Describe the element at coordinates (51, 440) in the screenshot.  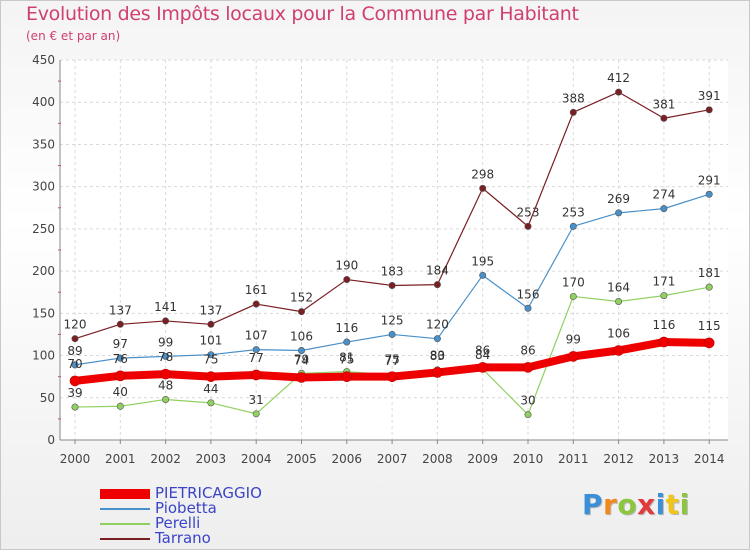
I see `y-tick-label: 0` at that location.